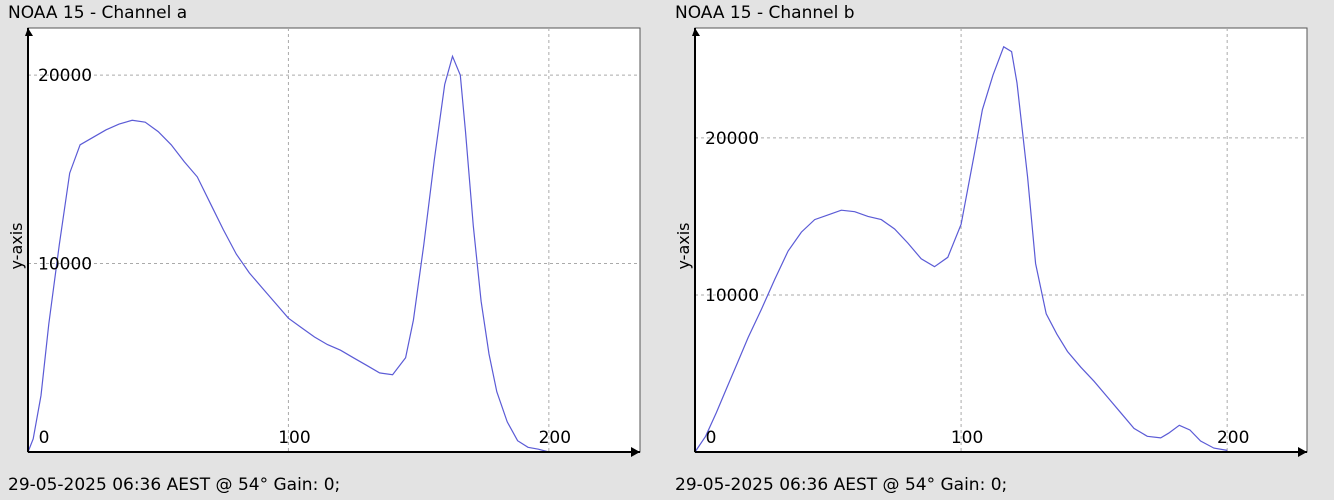 The height and width of the screenshot is (500, 1334). Describe the element at coordinates (765, 13) in the screenshot. I see `chart-title: NOAA 15 - Channel b` at that location.